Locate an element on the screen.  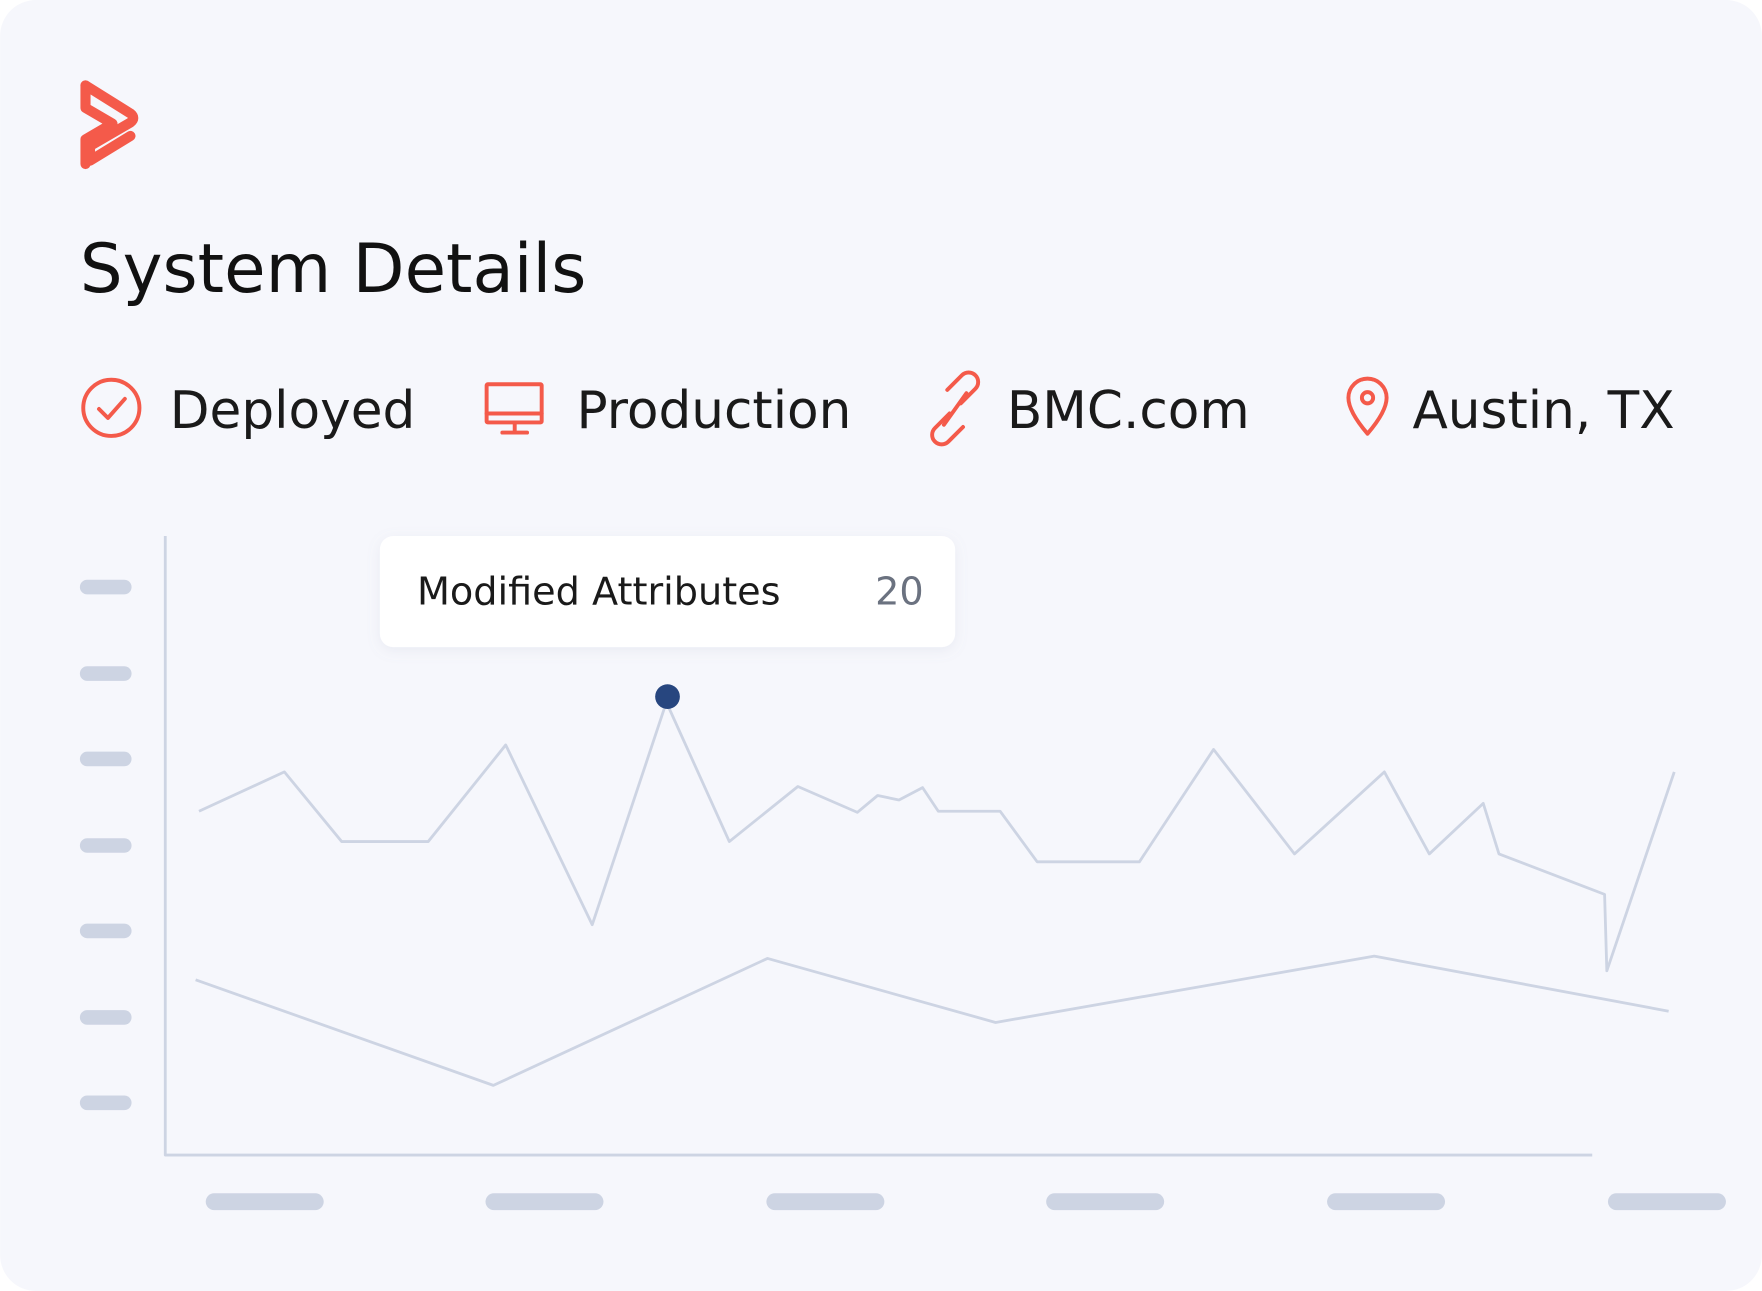
icon-monitor is located at coordinates (514, 408).